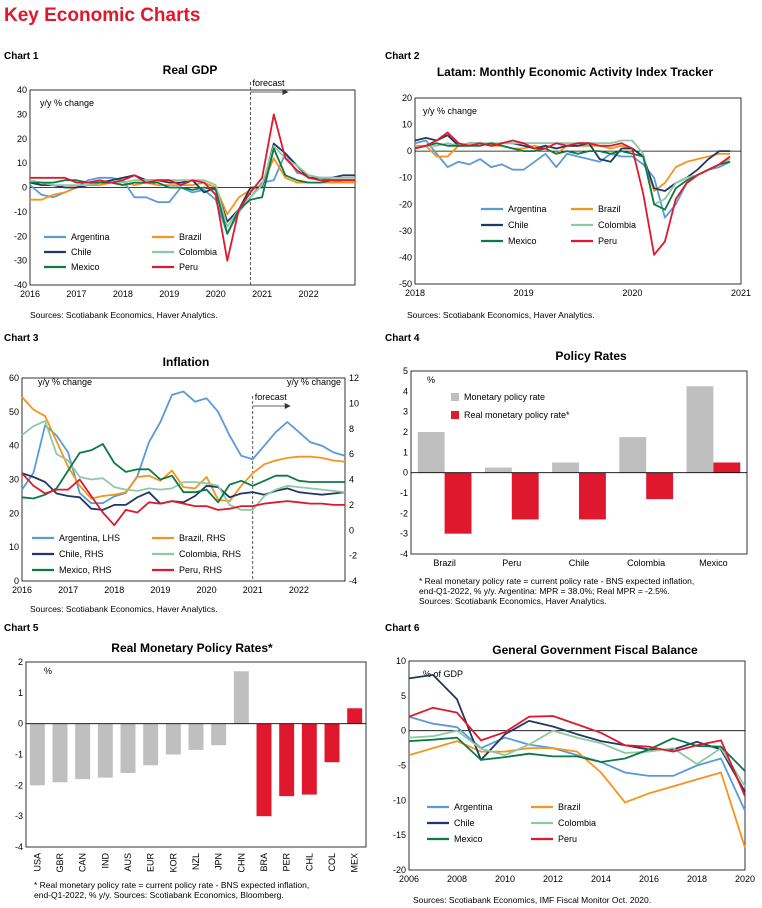 This screenshot has width=762, height=908. I want to click on legend-label-real-monetary-policy-rate: Real monetary policy rate*, so click(517, 415).